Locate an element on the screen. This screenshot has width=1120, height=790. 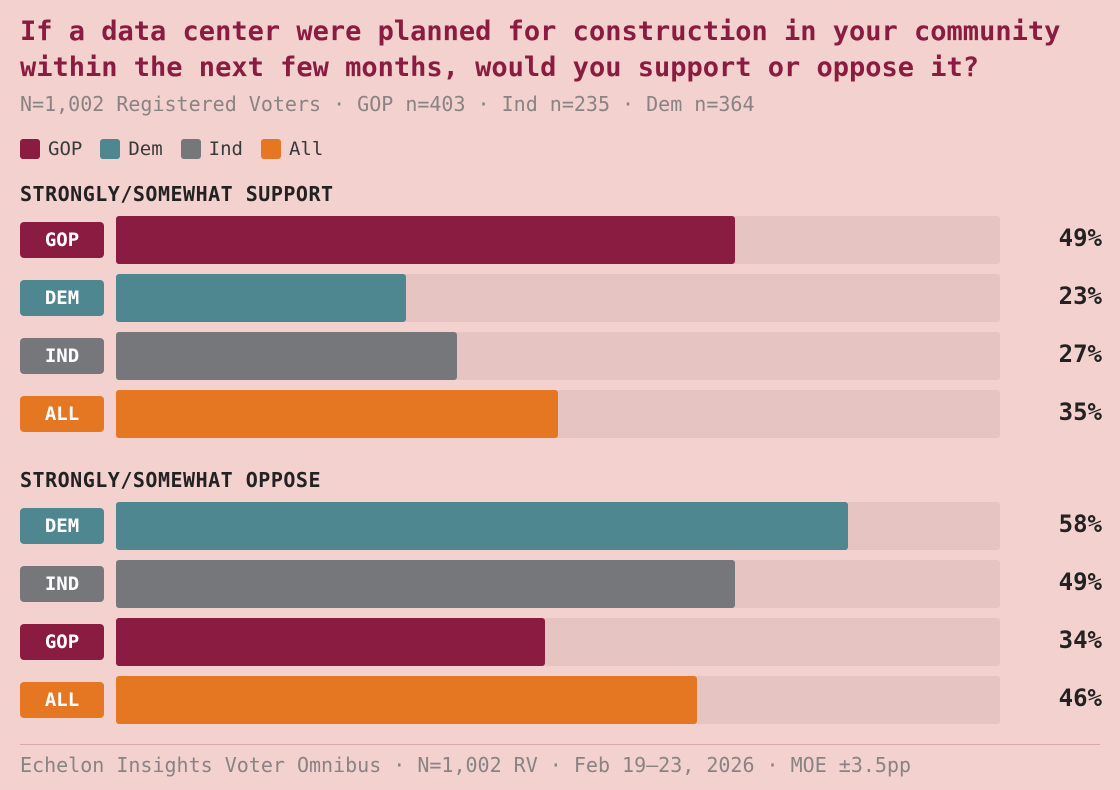
section-title: STRONGLY/SOMEWHAT OPPOSE is located at coordinates (170, 480).